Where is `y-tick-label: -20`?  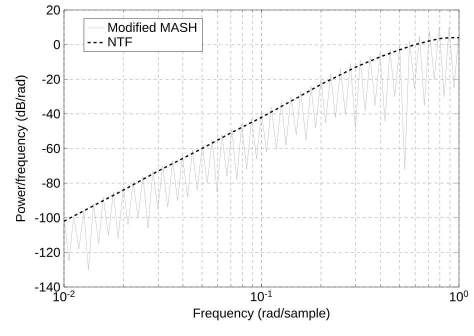
y-tick-label: -20 is located at coordinates (51, 79).